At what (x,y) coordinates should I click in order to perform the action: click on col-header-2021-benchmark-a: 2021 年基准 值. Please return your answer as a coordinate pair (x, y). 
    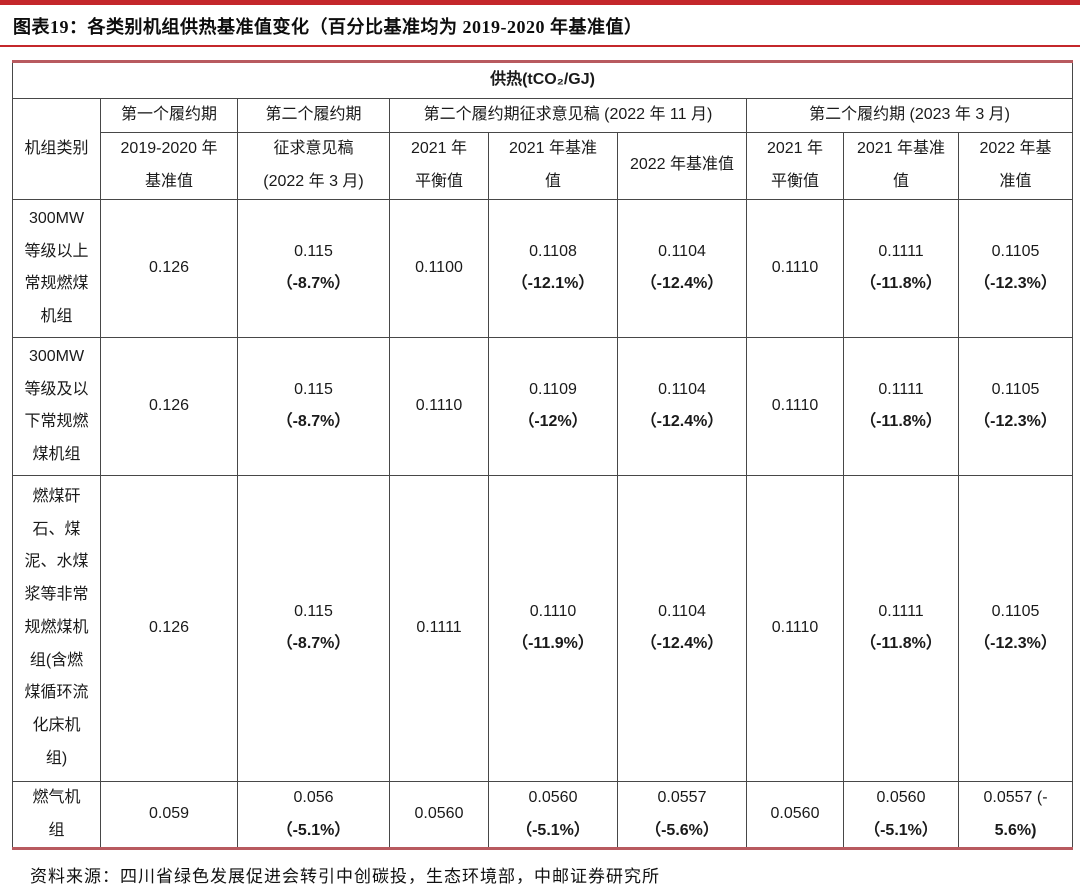
    Looking at the image, I should click on (553, 165).